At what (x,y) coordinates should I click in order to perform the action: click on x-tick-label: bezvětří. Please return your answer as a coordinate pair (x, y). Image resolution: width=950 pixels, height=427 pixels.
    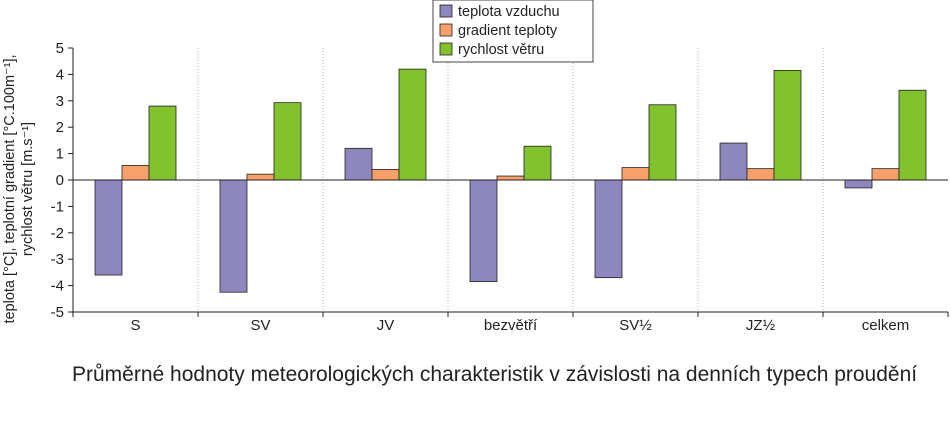
    Looking at the image, I should click on (511, 325).